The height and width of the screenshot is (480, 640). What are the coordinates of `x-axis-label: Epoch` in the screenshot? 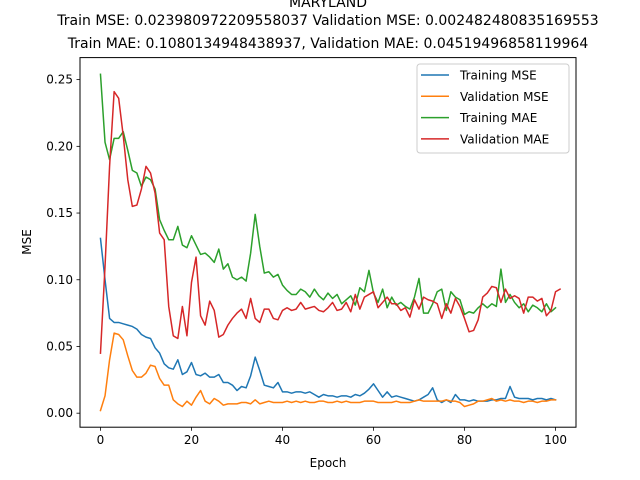 It's located at (328, 463).